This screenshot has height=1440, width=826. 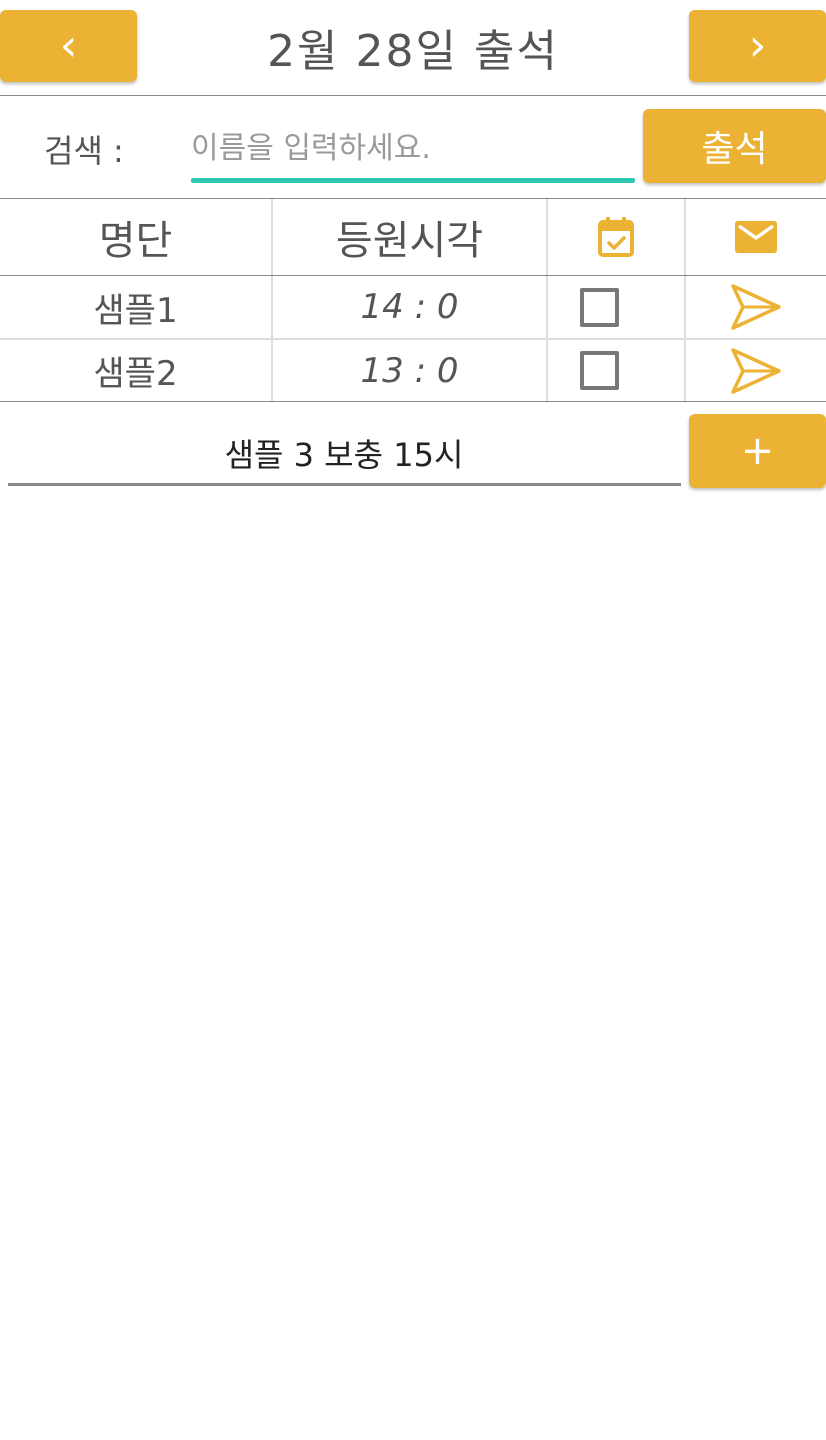 I want to click on prev-day-button: ‹, so click(x=68, y=46).